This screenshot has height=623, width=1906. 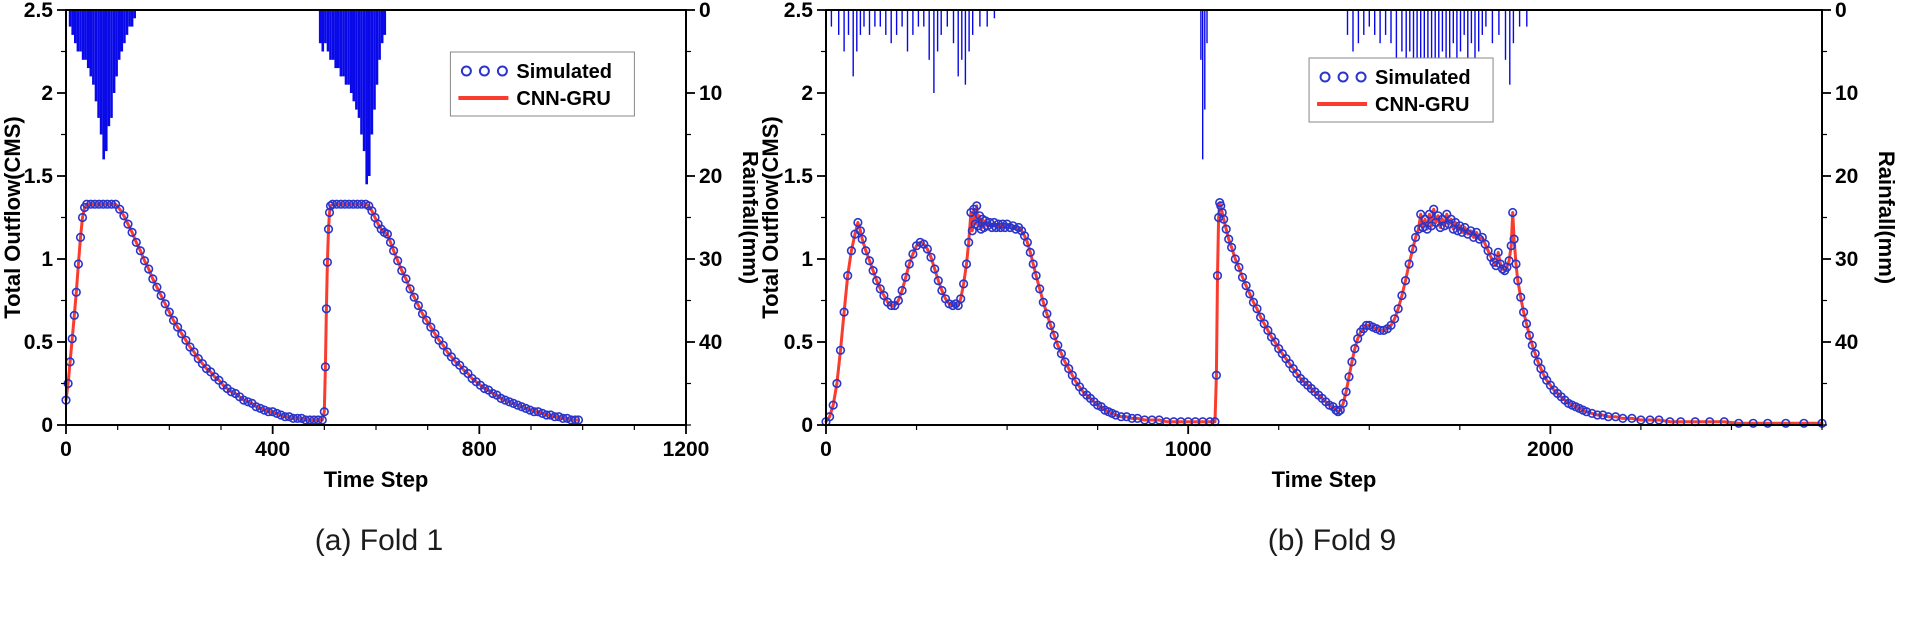 What do you see at coordinates (1550, 449) in the screenshot?
I see `x-tick-label: 2000` at bounding box center [1550, 449].